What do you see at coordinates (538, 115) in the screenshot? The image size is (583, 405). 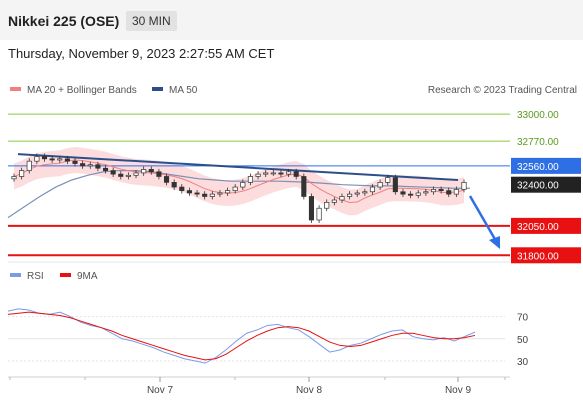 I see `level-label-0: 33000.00` at bounding box center [538, 115].